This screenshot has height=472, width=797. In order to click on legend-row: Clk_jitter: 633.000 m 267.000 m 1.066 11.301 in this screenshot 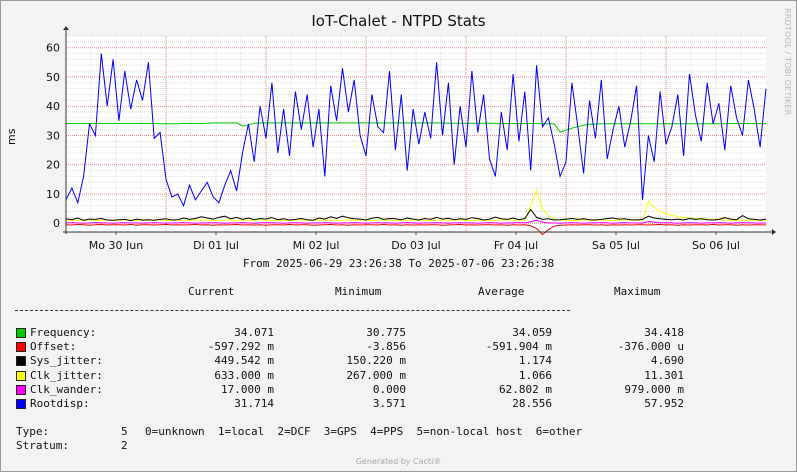, I will do `click(398, 376)`.